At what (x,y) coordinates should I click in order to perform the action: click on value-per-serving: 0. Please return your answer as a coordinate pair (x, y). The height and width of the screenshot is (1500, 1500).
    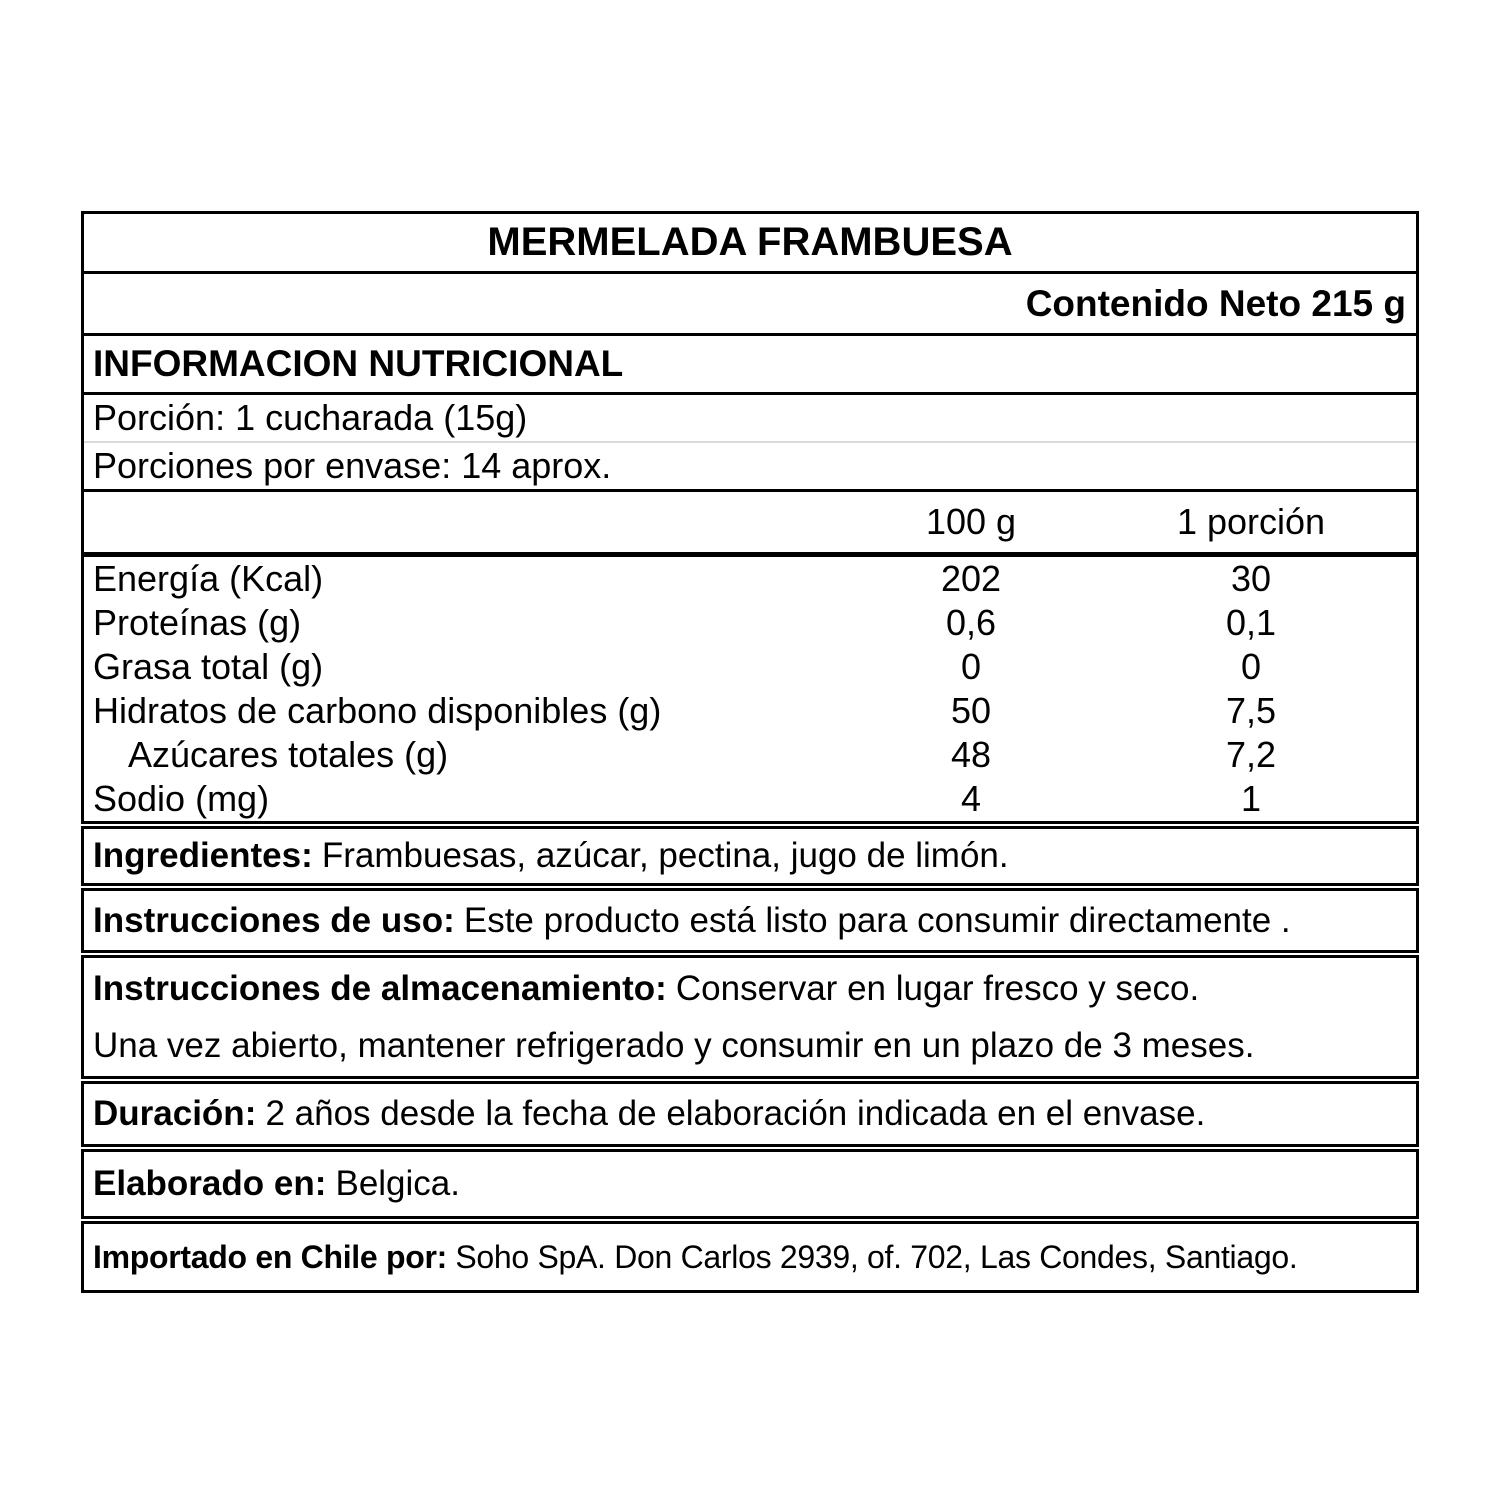
    Looking at the image, I should click on (1251, 666).